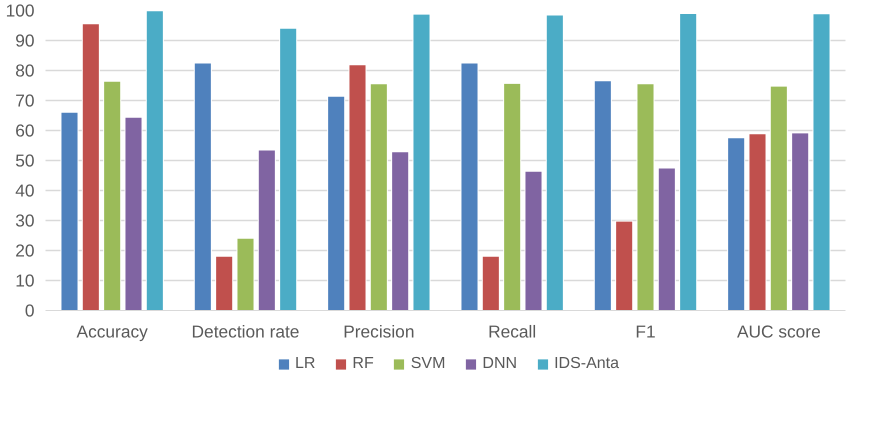 This screenshot has height=431, width=879. What do you see at coordinates (305, 364) in the screenshot?
I see `legend-label: LR` at bounding box center [305, 364].